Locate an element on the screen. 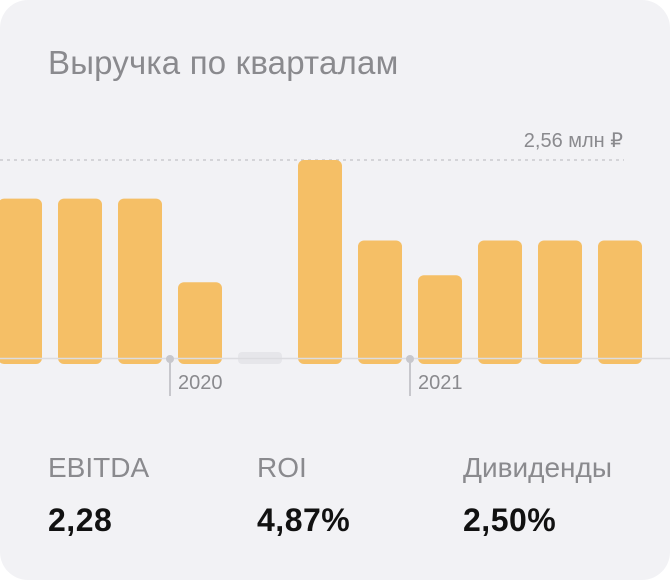 Image resolution: width=670 pixels, height=580 pixels. metric-label: Дивиденды is located at coordinates (537, 467).